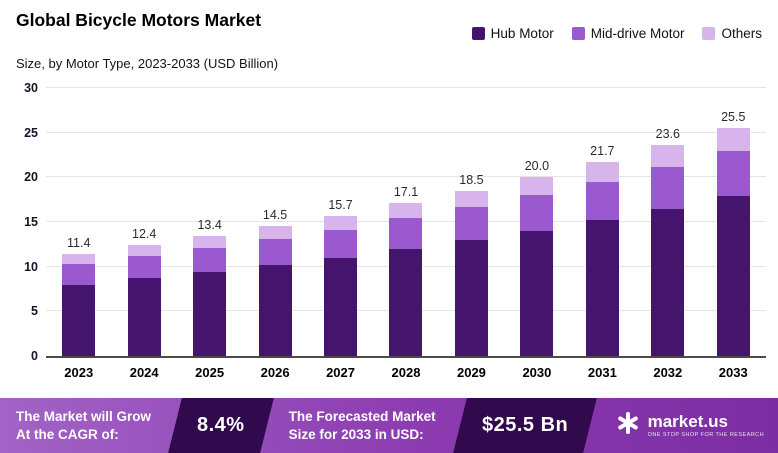  What do you see at coordinates (79, 243) in the screenshot?
I see `bar-total-label: 11.4` at bounding box center [79, 243].